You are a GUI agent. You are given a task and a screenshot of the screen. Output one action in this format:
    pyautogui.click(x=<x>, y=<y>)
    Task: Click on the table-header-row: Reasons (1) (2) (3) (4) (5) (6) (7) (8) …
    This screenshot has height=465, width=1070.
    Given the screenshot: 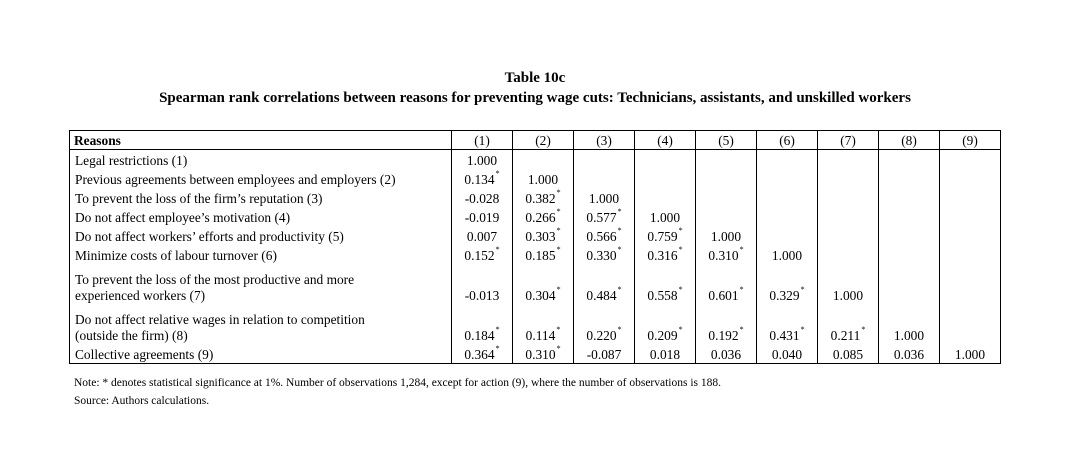 What is the action you would take?
    pyautogui.click(x=535, y=140)
    